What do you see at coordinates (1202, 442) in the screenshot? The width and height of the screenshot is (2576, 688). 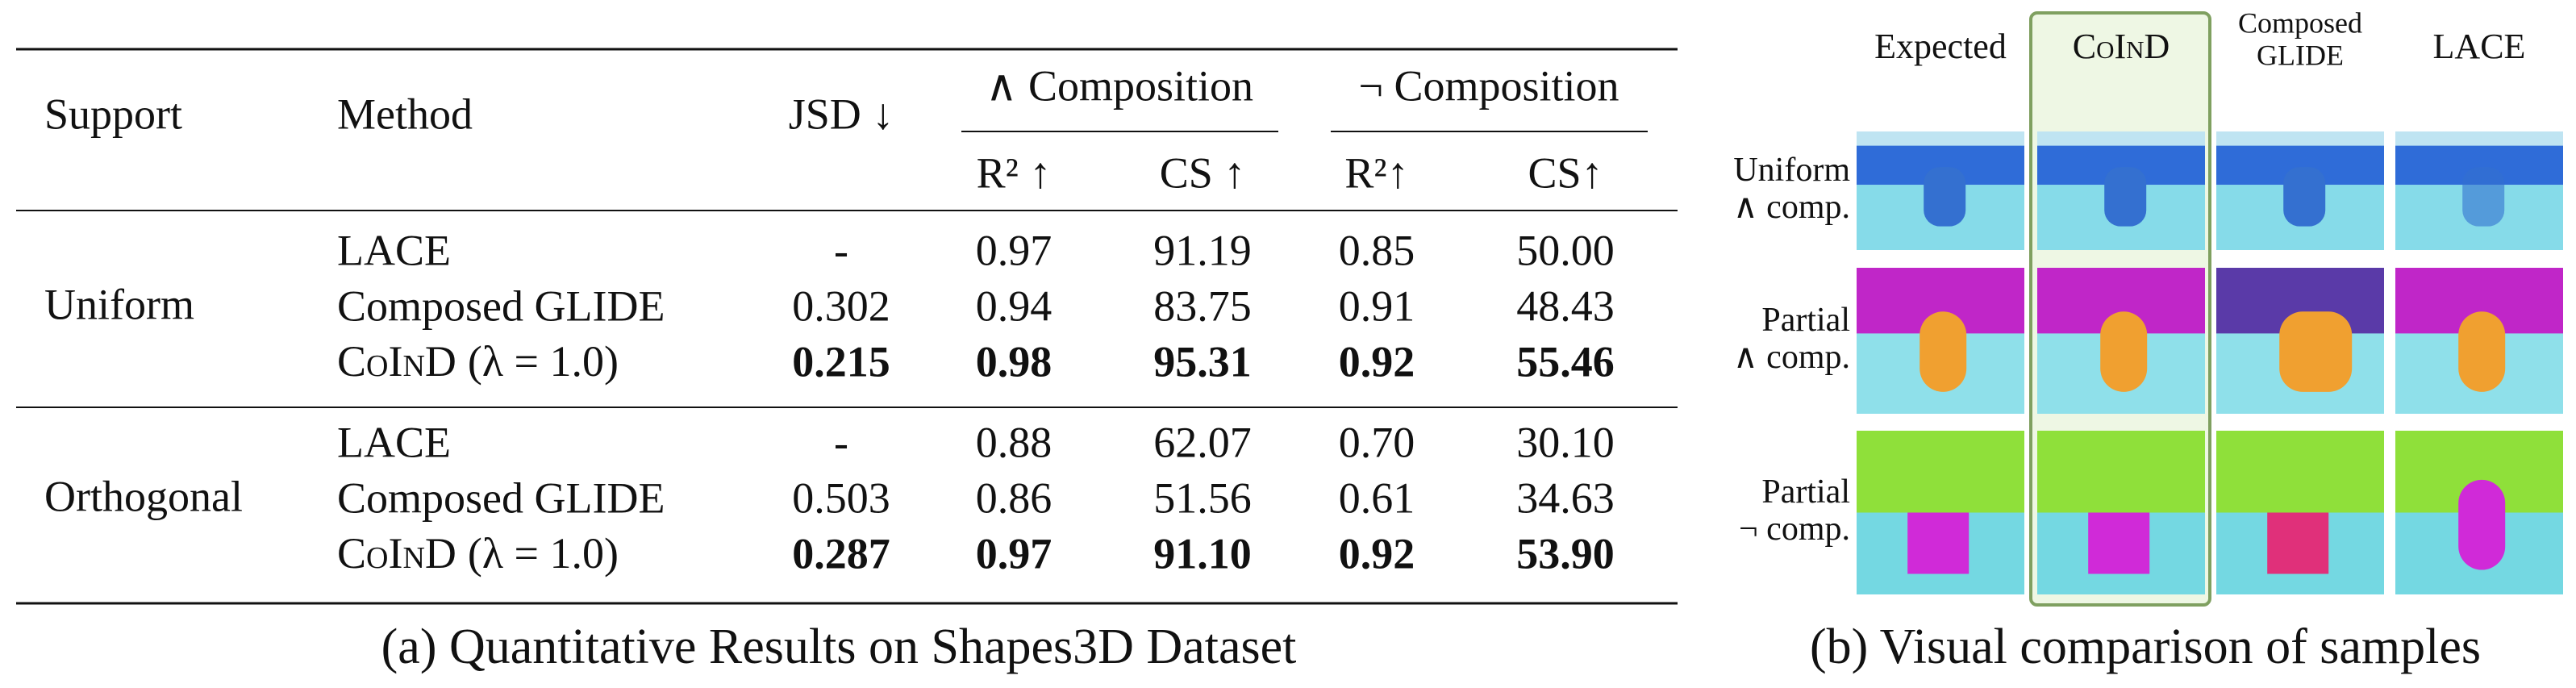 I see `cell: 62.07` at bounding box center [1202, 442].